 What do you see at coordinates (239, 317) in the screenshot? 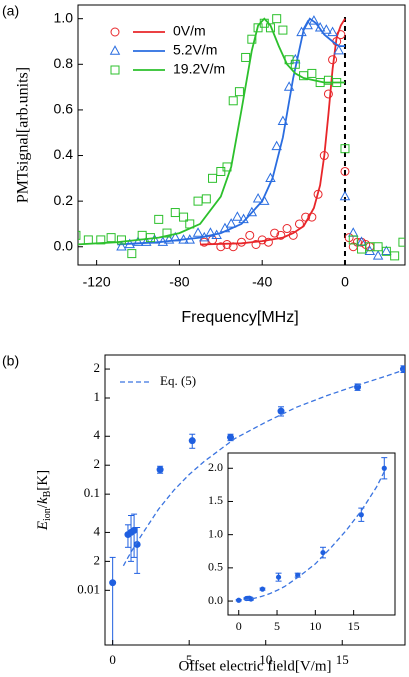
I see `x-axis-title: Frequency[MHz]` at bounding box center [239, 317].